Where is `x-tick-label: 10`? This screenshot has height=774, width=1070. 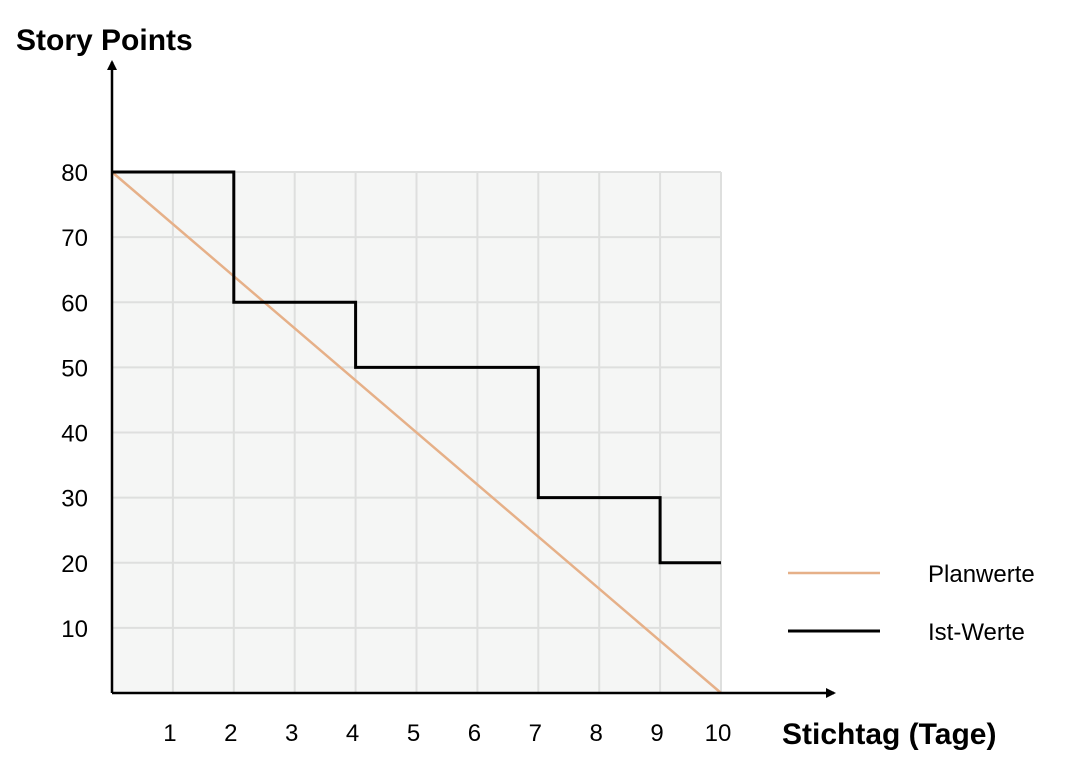
x-tick-label: 10 is located at coordinates (718, 733).